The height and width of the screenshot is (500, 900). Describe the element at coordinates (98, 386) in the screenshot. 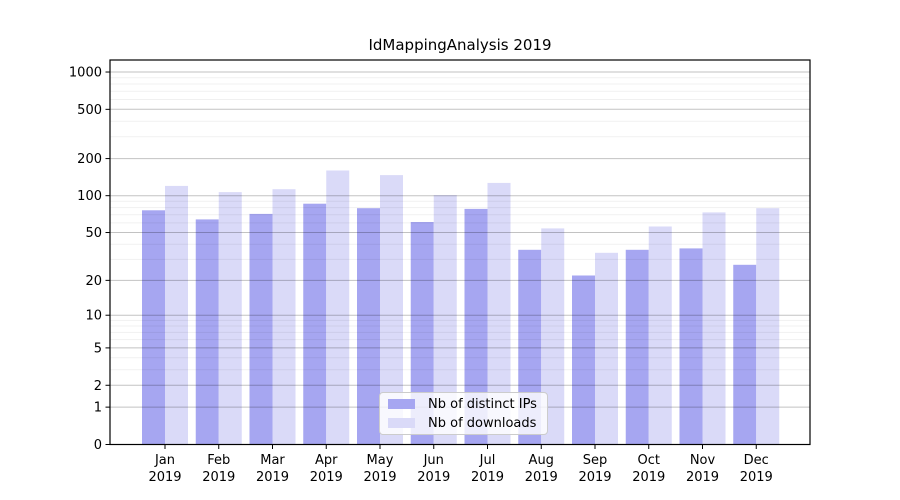

I see `y-tick-label: 2` at that location.